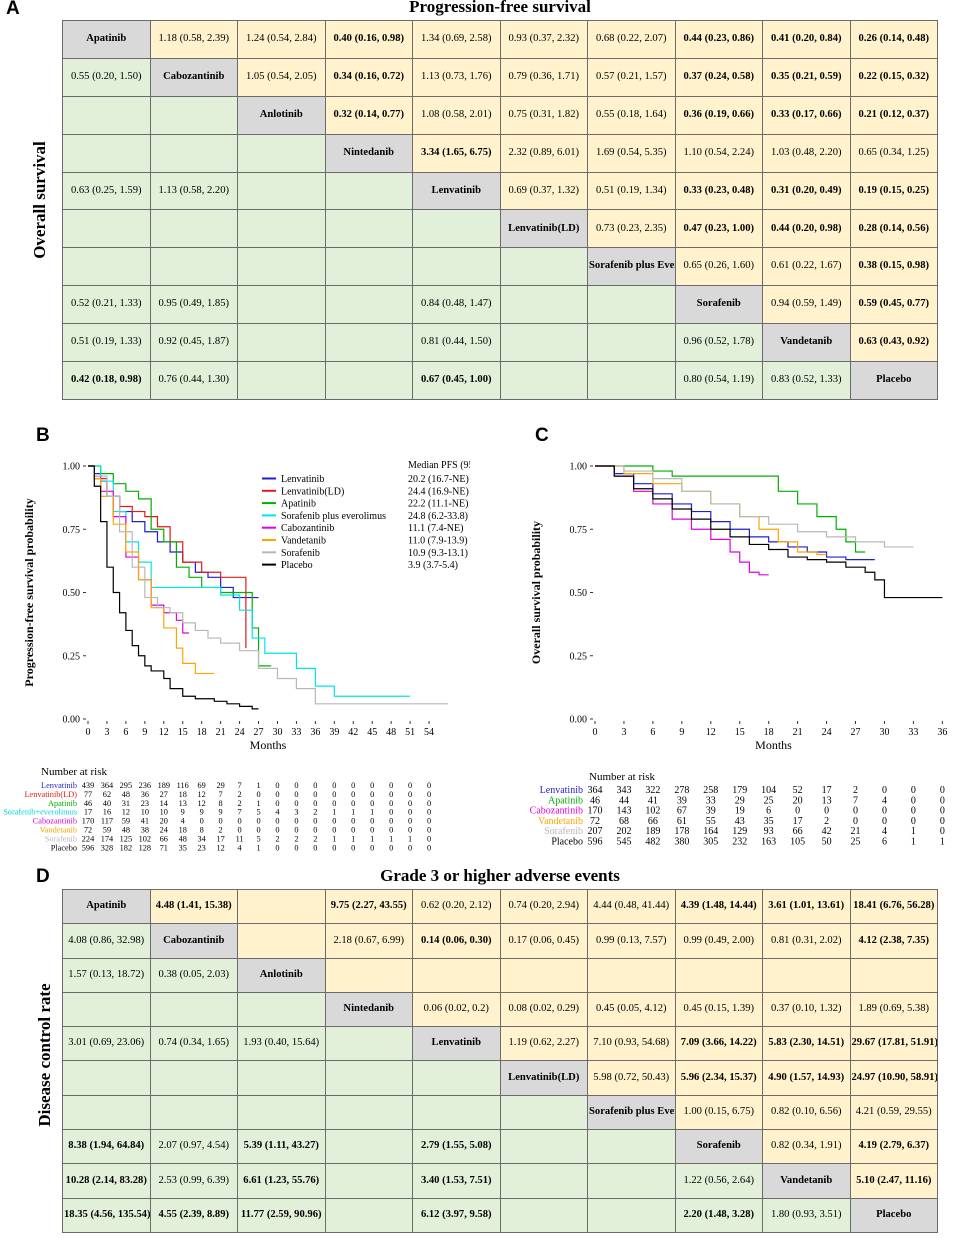  Describe the element at coordinates (106, 906) in the screenshot. I see `treatment-label-cell: Apatinib` at that location.